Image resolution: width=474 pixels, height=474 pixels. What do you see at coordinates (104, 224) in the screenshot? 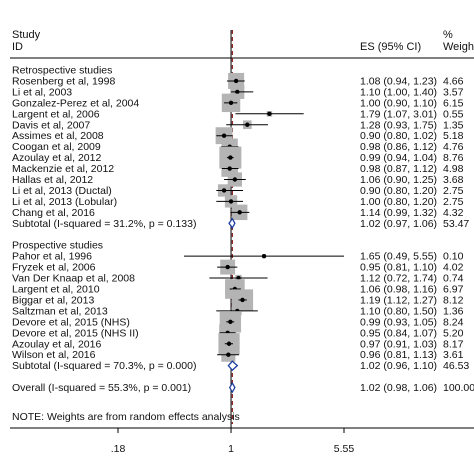
I see `subtotal-label: Subtotal (I-squared = 31.2%, p = 0.133)` at bounding box center [104, 224].